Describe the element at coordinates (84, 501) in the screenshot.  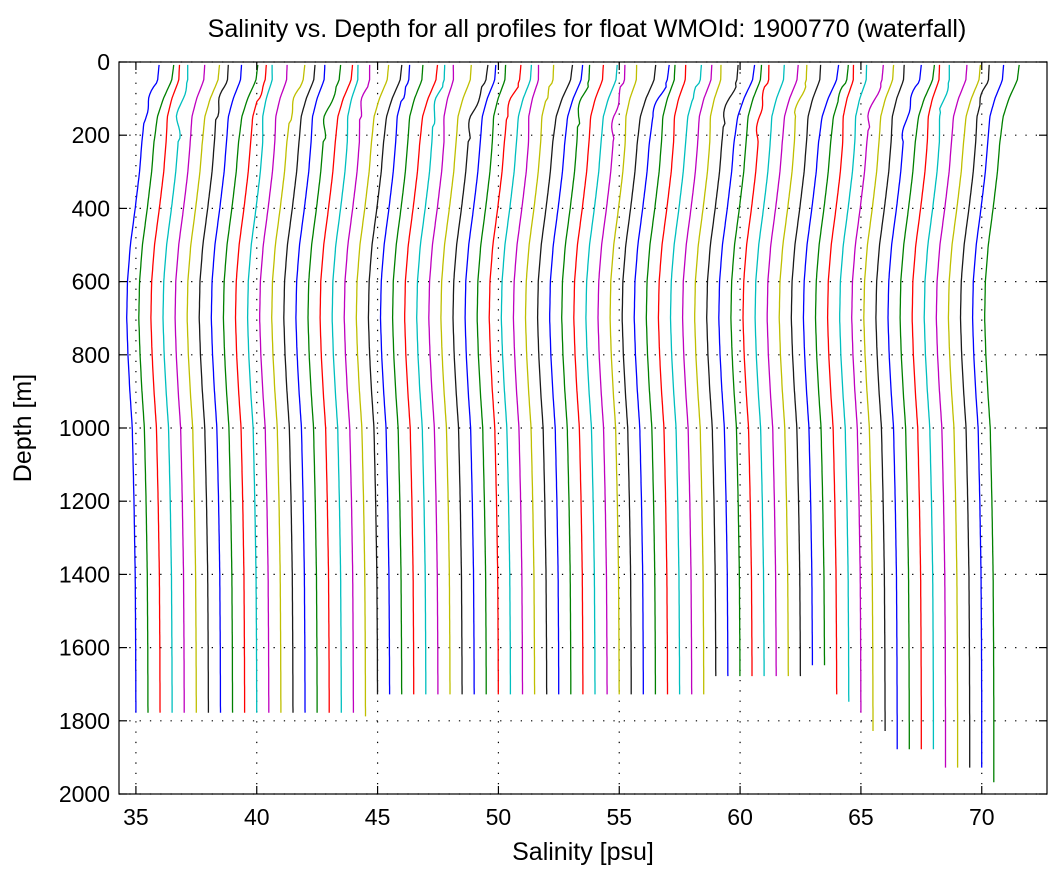
I see `y-tick-label: 1200` at that location.